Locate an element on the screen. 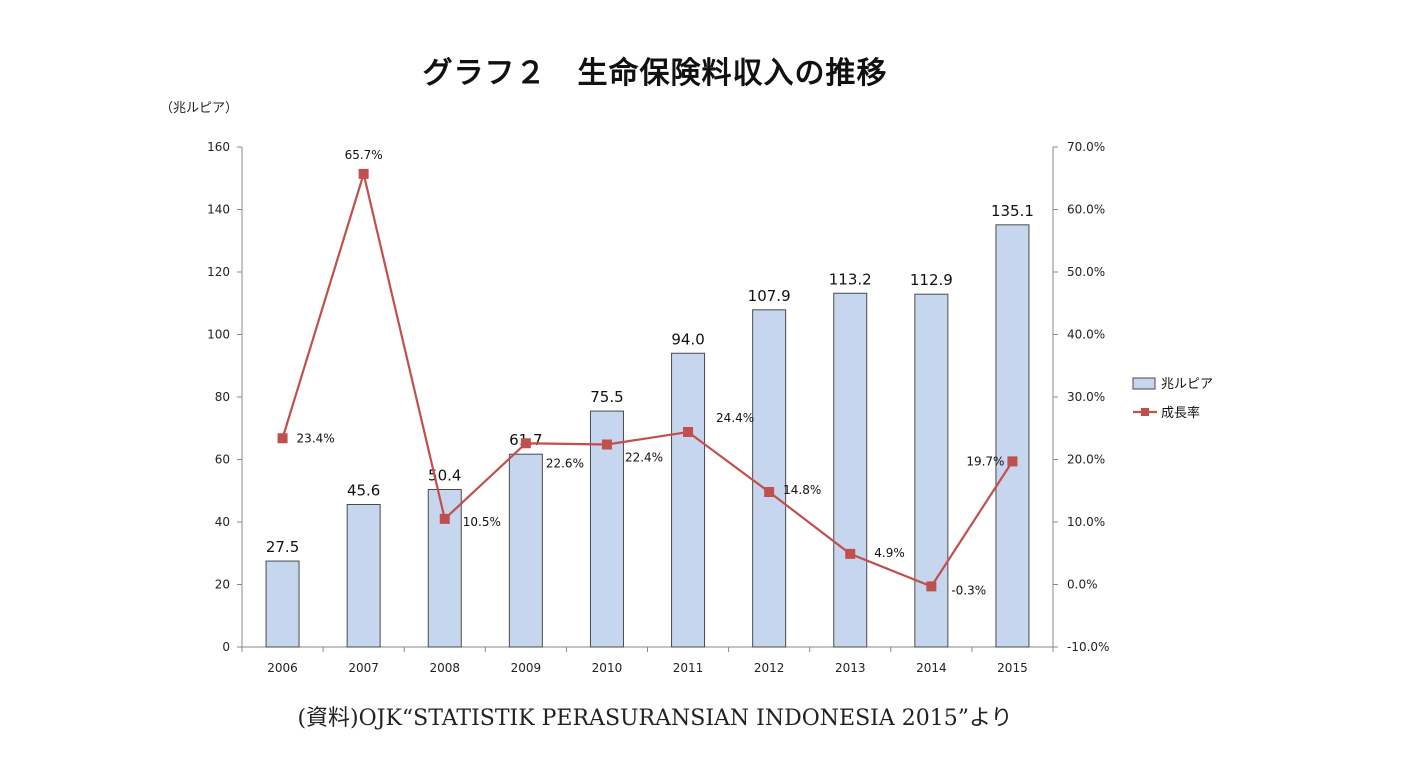  left-tick-label: 120 is located at coordinates (218, 272).